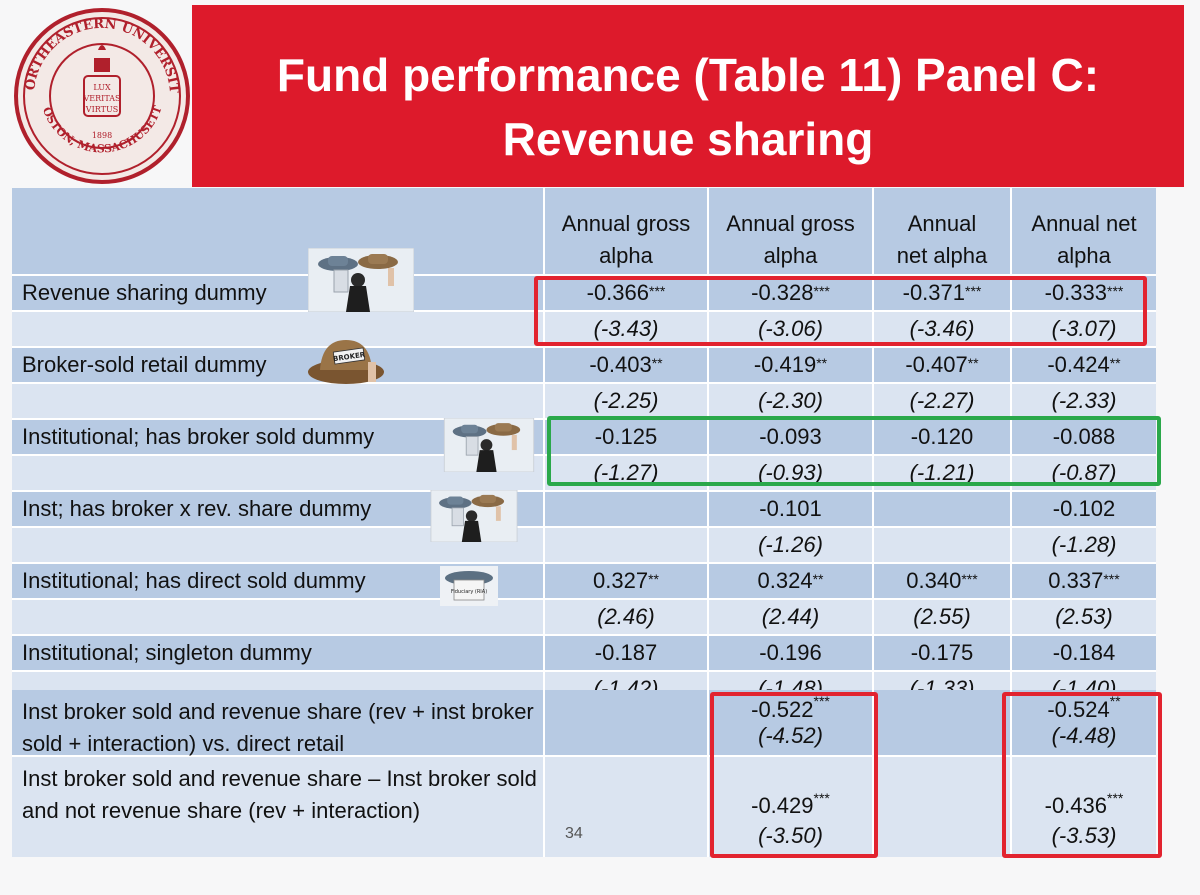 This screenshot has height=895, width=1200. What do you see at coordinates (277, 365) in the screenshot?
I see `row-label: Broker-sold retail dummy` at bounding box center [277, 365].